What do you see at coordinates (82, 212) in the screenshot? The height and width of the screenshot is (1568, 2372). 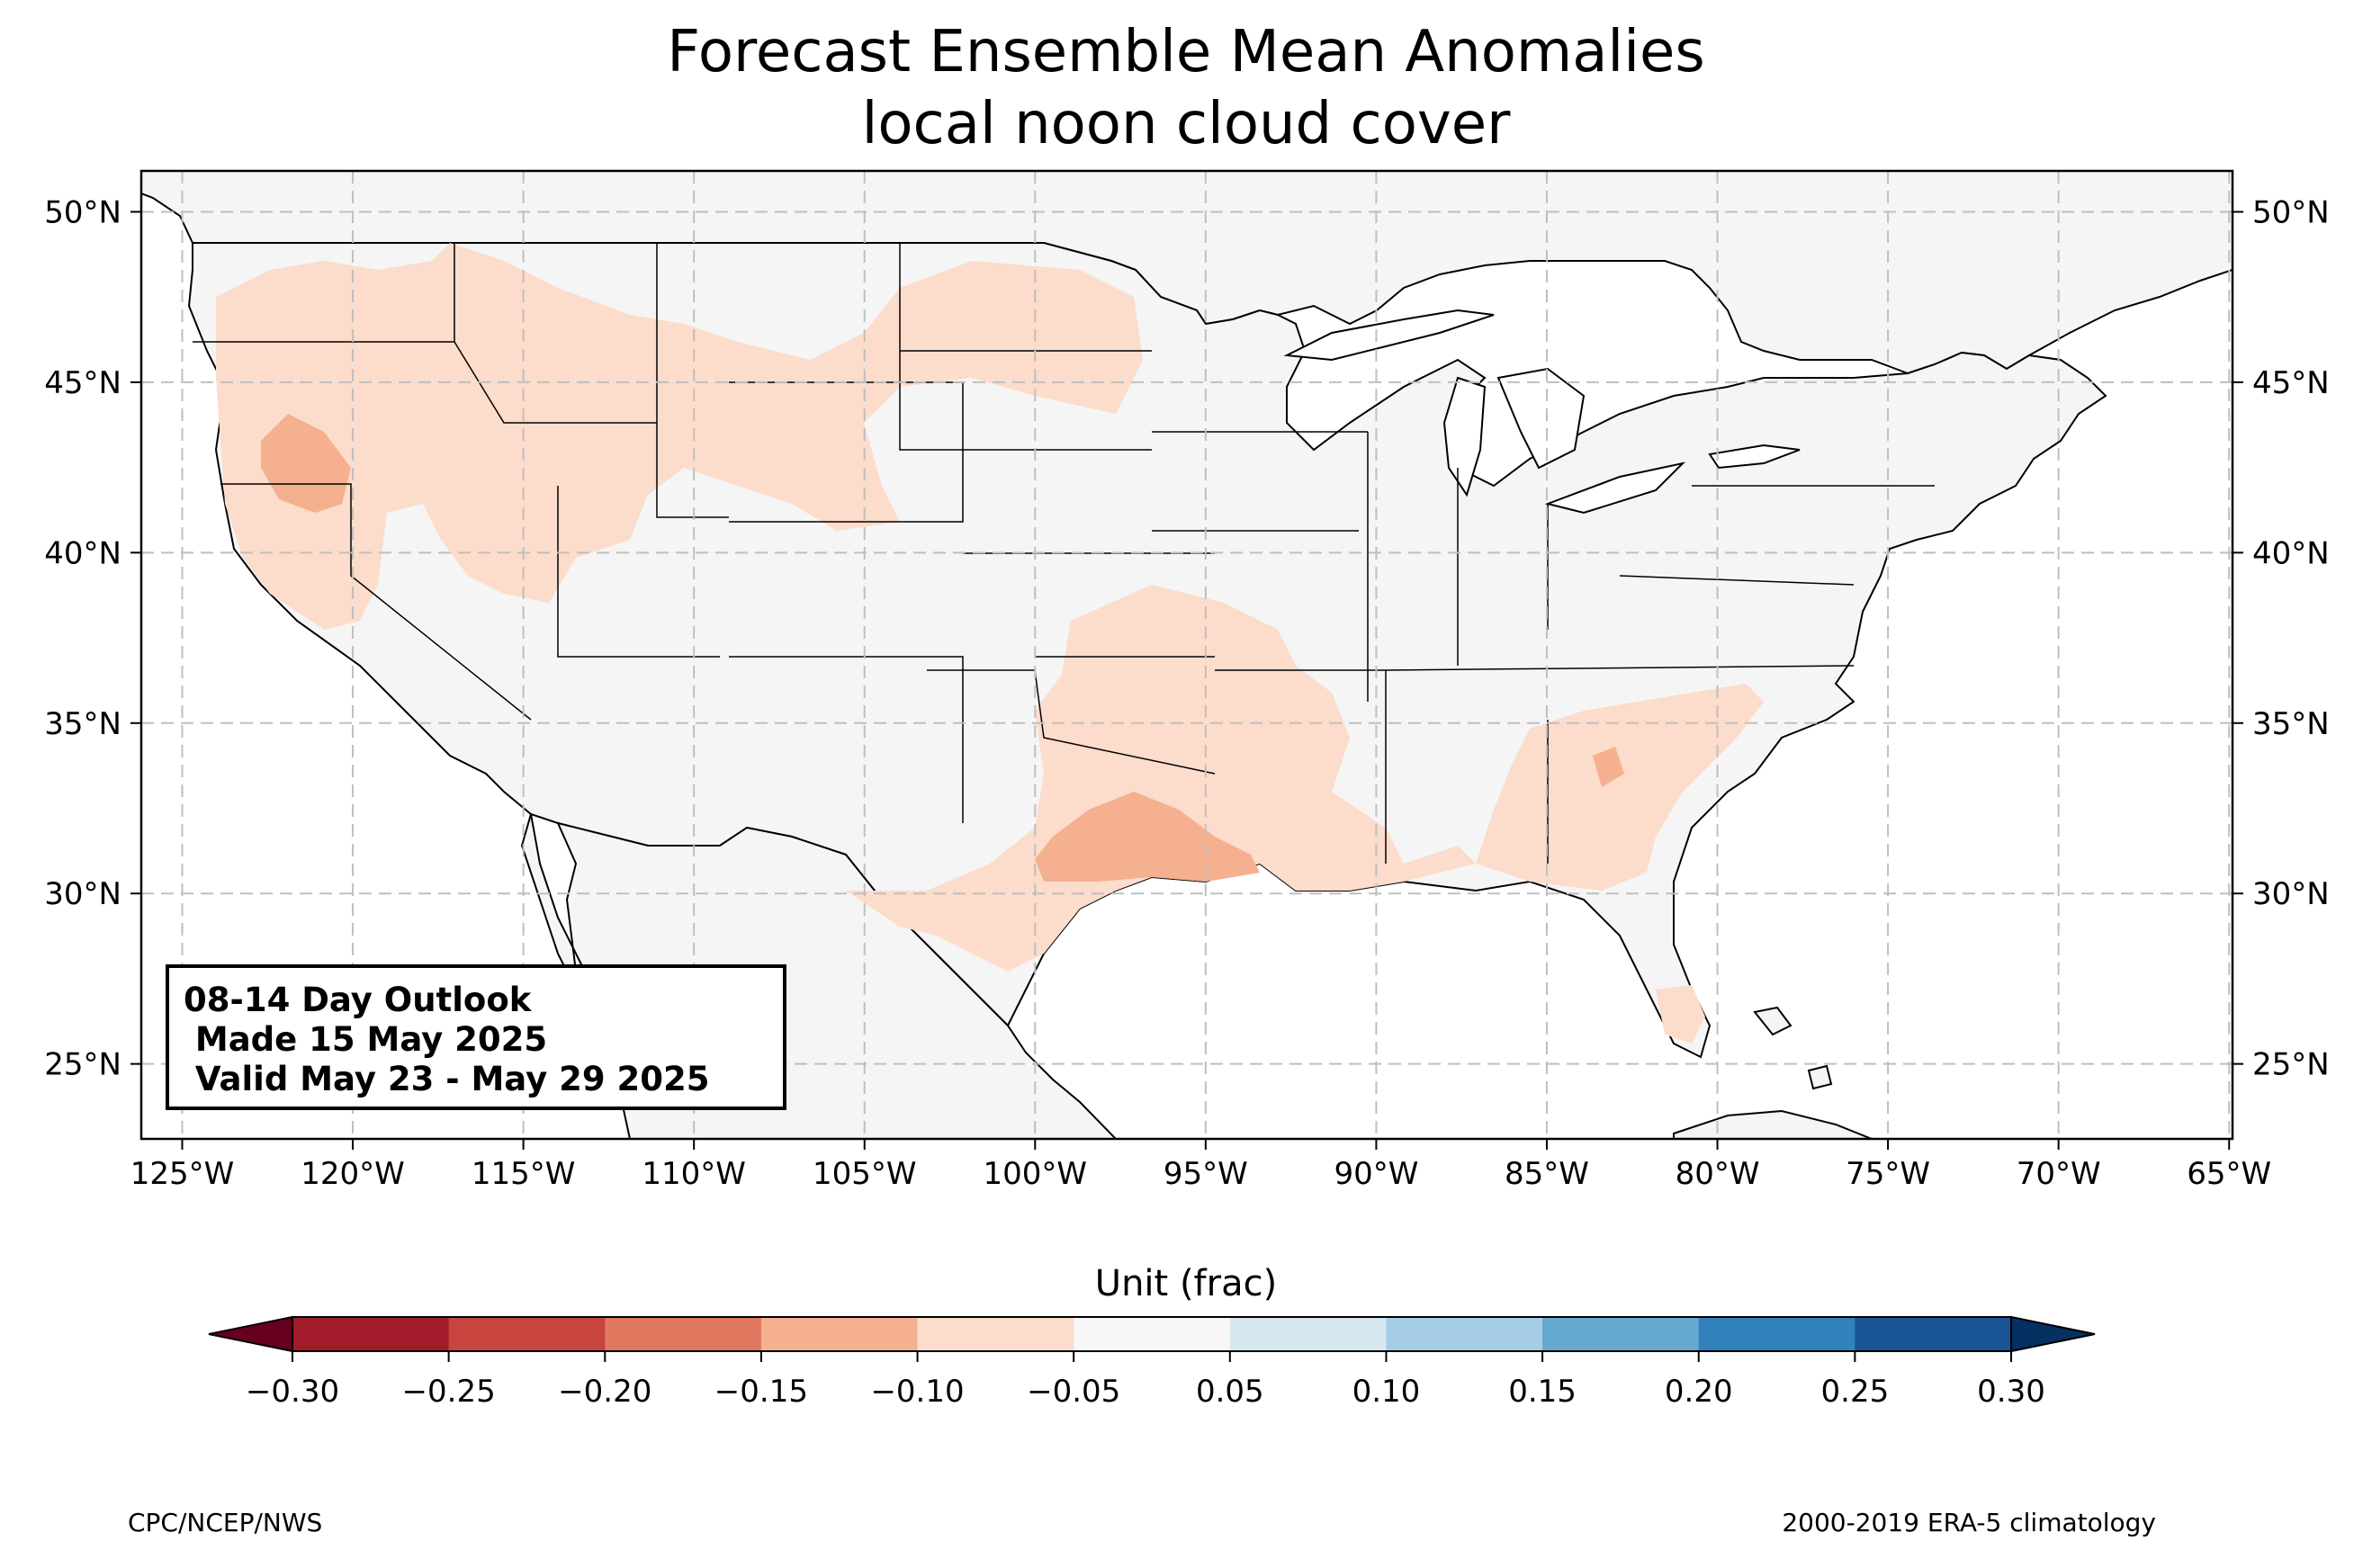 I see `tick-label-lat-left: 50°N` at bounding box center [82, 212].